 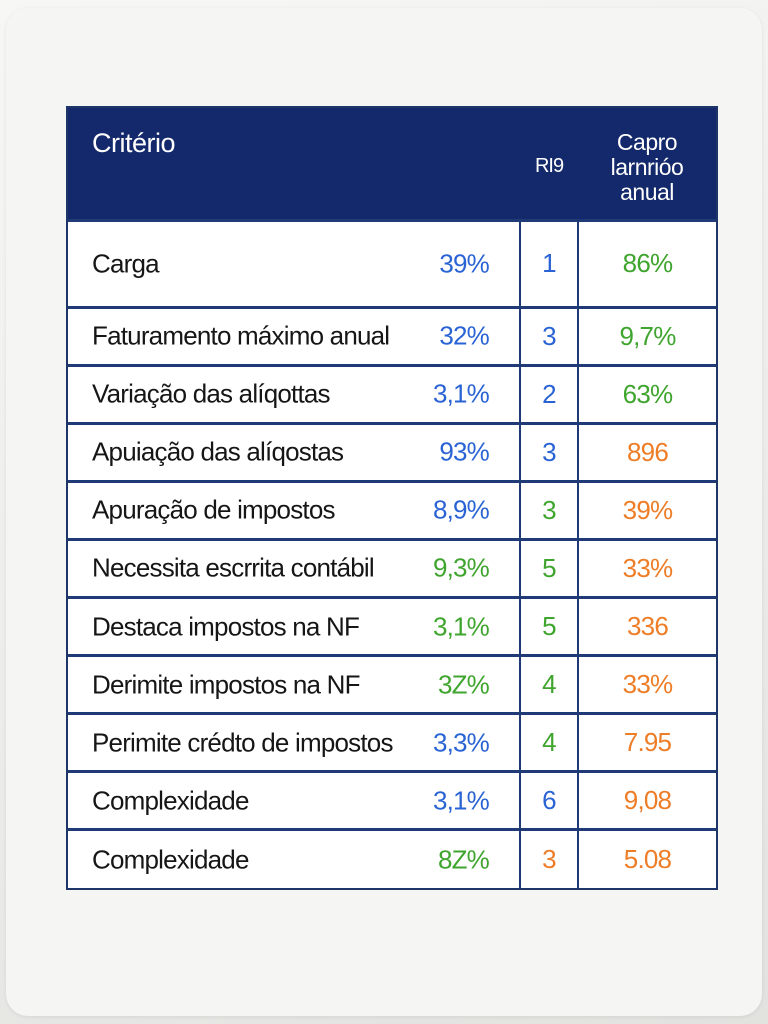 I want to click on table-row: Faturamento máximo anual 32% 3 9,7%, so click(x=392, y=335).